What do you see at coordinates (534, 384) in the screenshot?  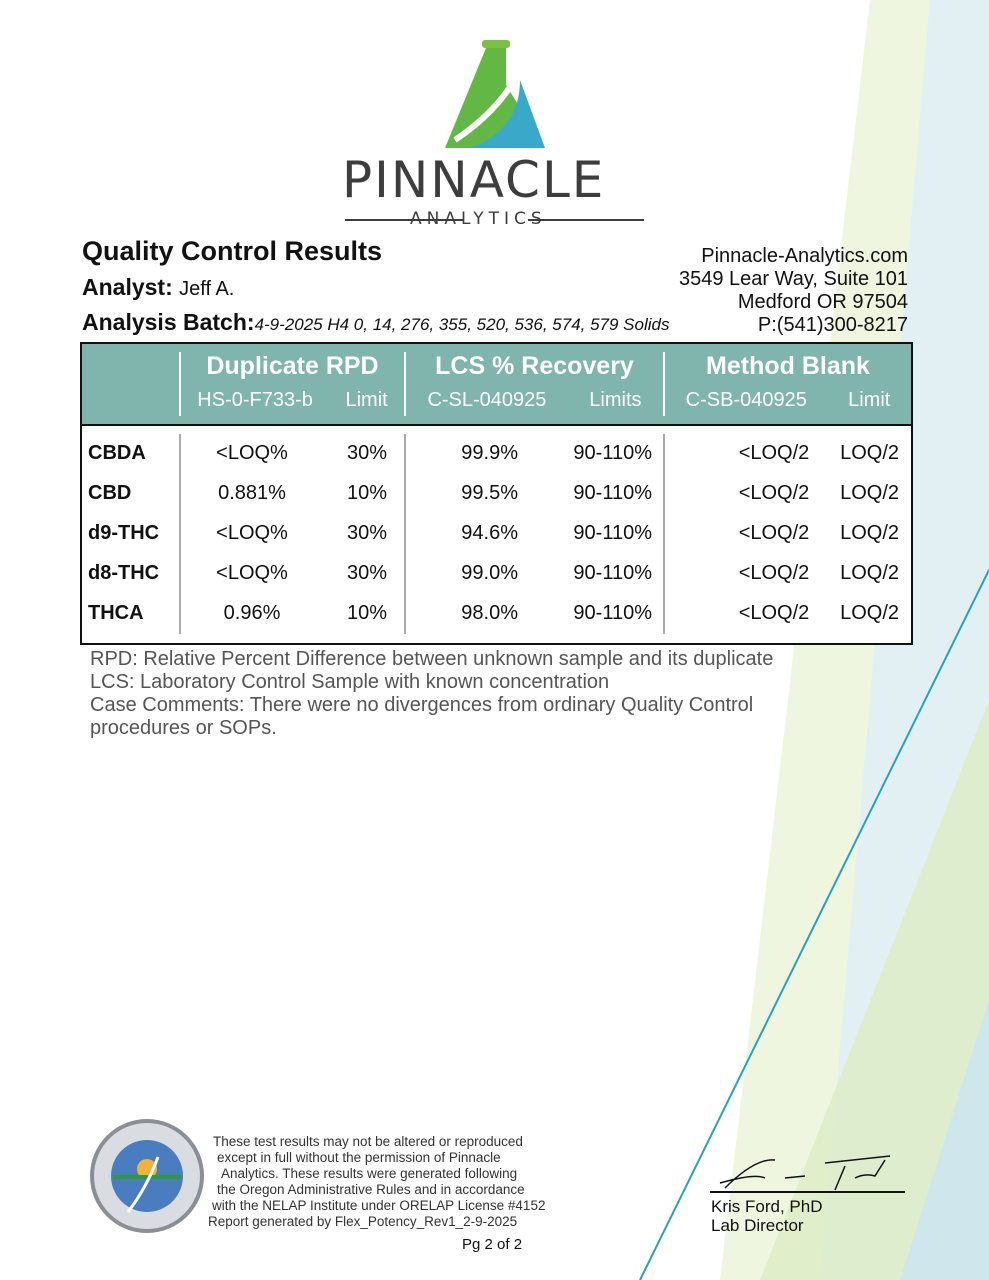 I see `header-lcs-recovery: LCS % Recovery C-SL-040925 Limits` at bounding box center [534, 384].